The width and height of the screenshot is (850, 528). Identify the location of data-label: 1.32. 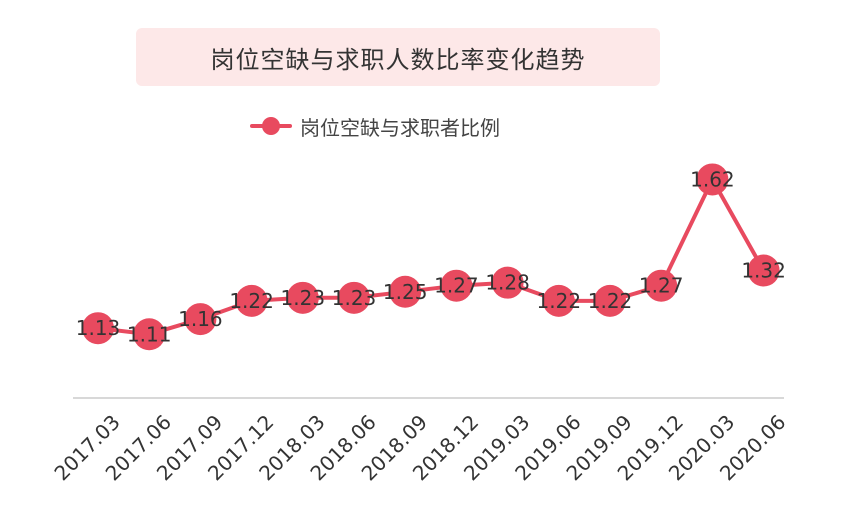
(763, 271).